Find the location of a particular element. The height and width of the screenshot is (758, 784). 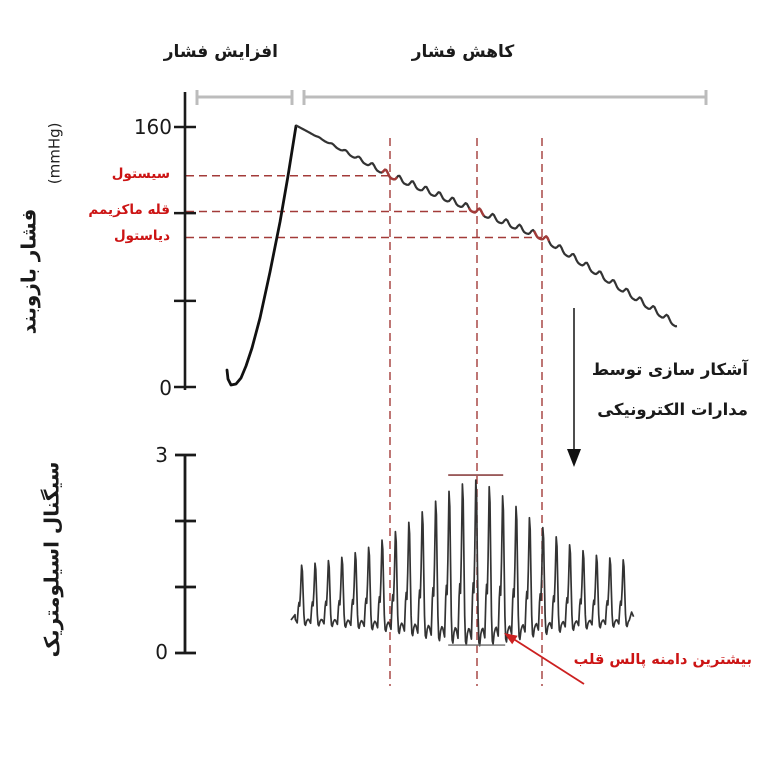

lower-axis-label: سیگنال اسیلومتریک is located at coordinates (51, 559).